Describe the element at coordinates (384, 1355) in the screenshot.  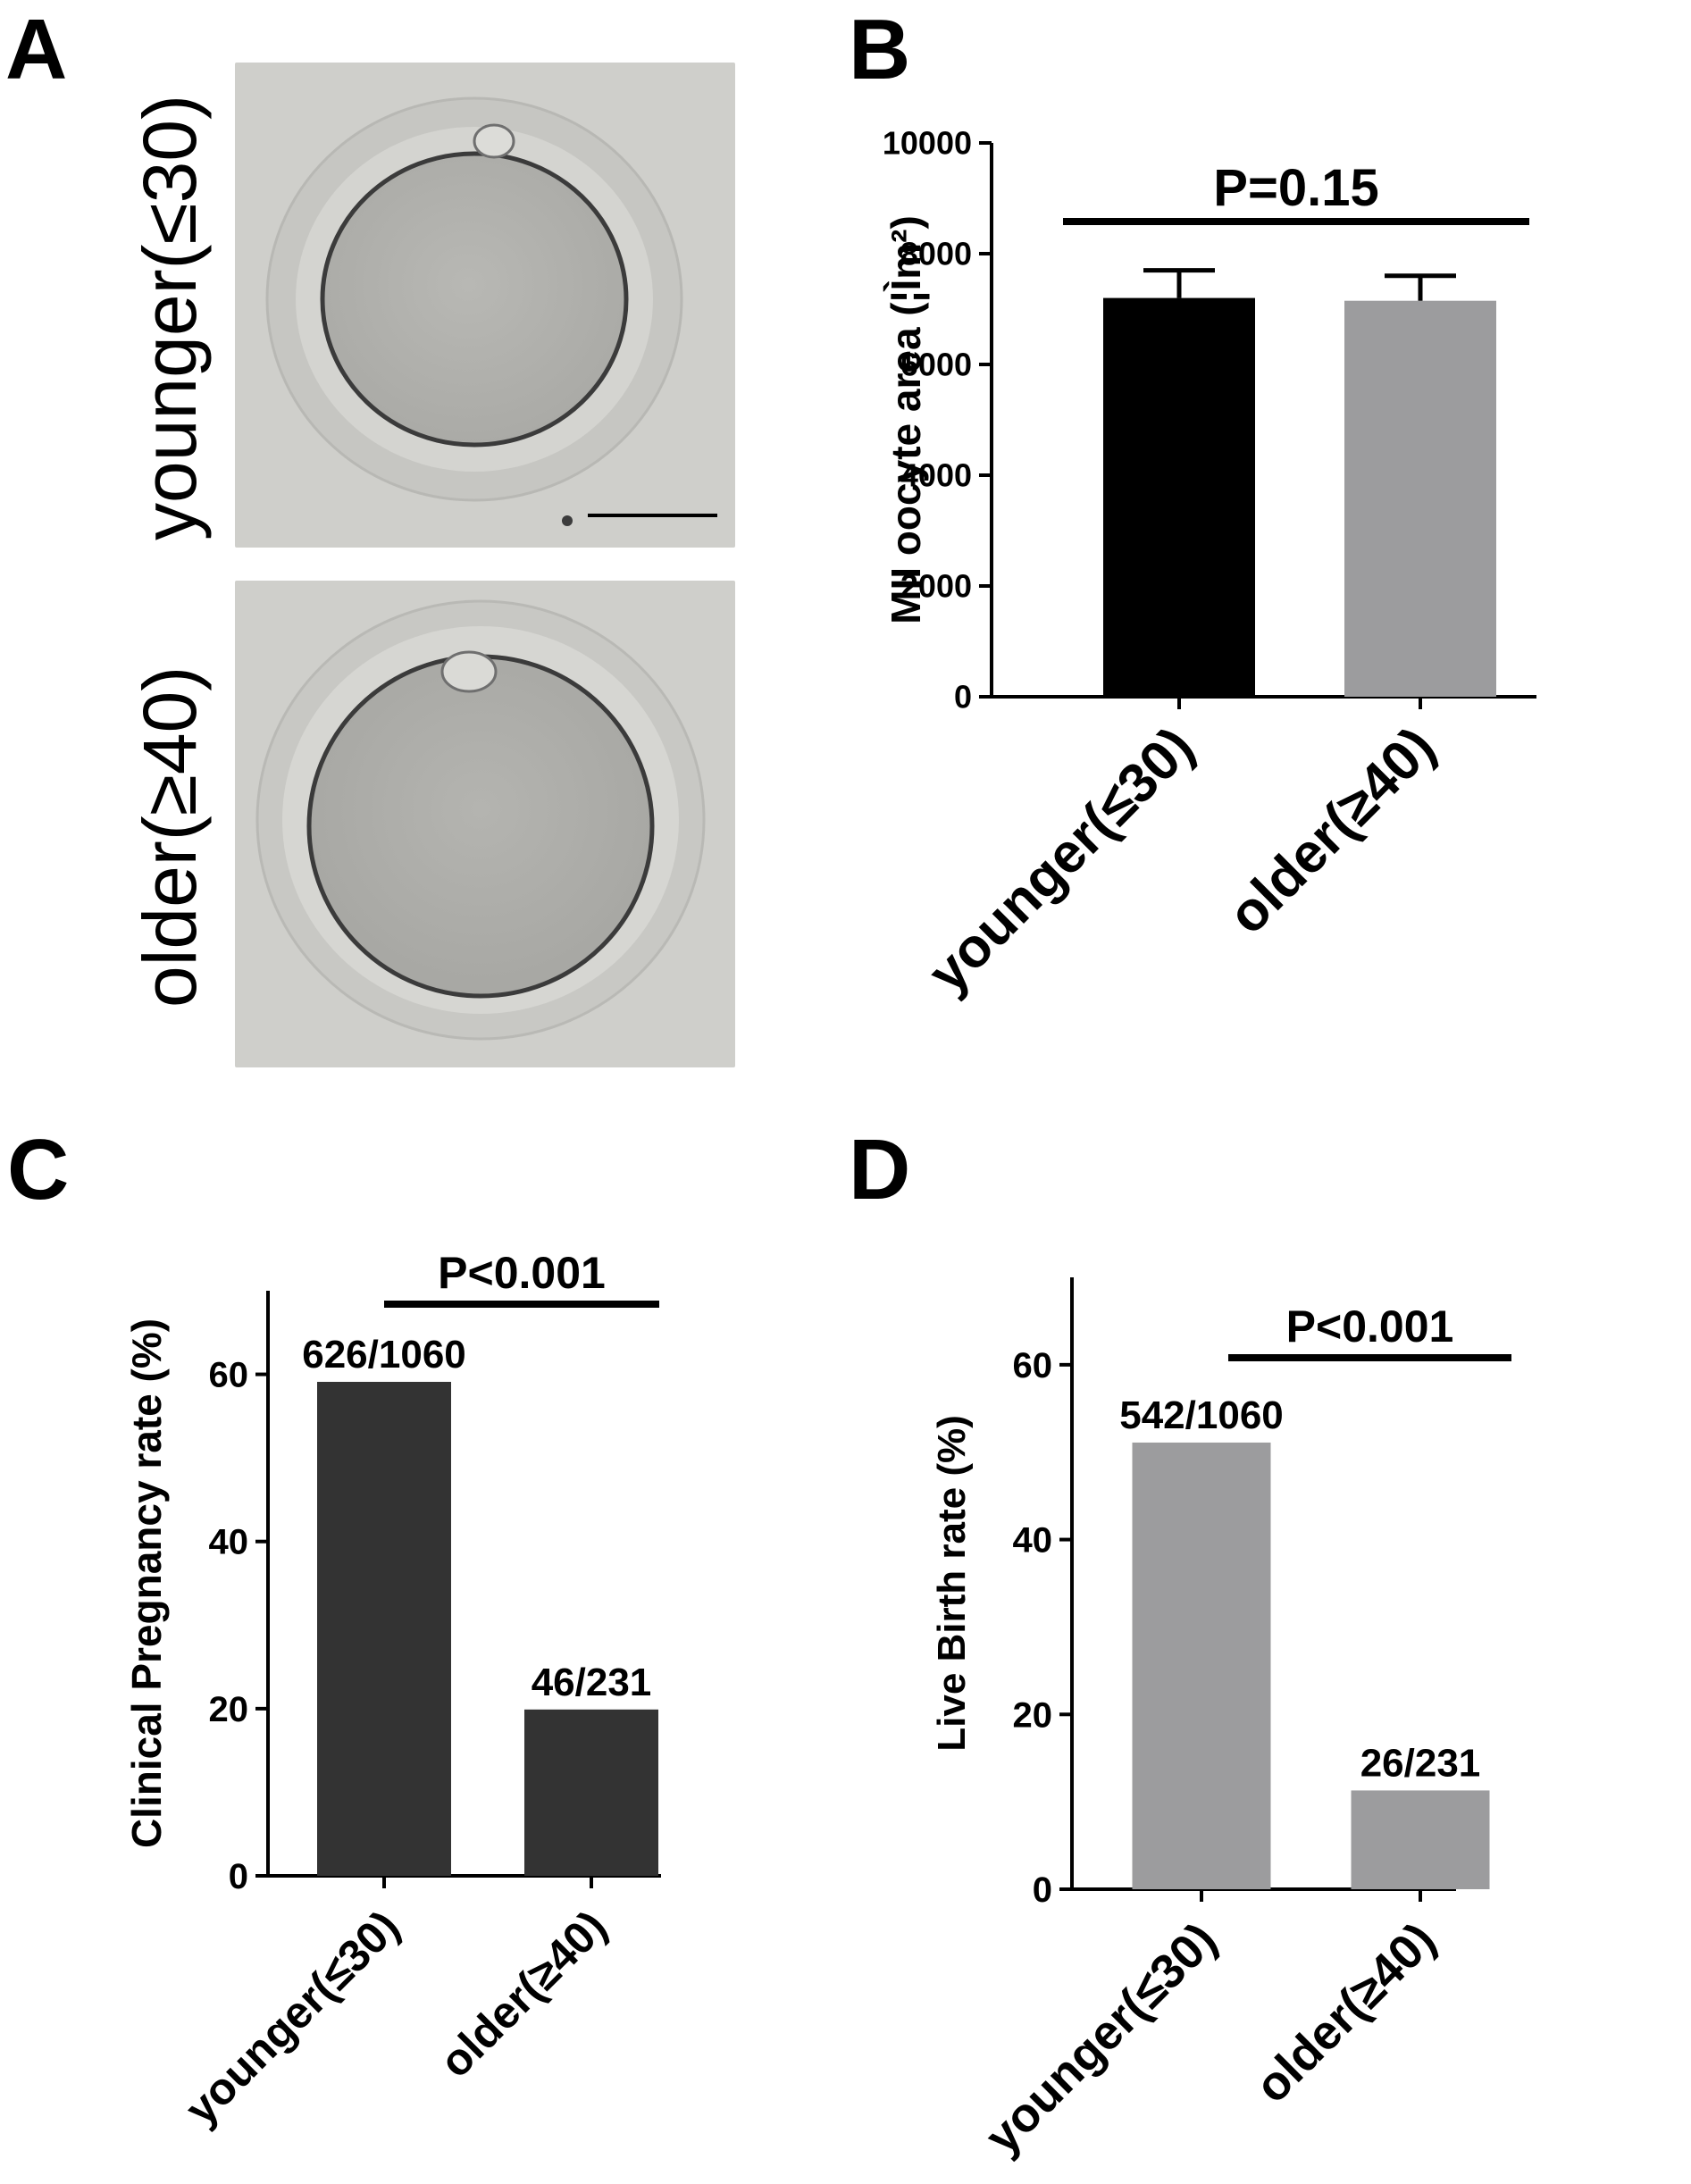
I see `data-label: 626/1060` at that location.